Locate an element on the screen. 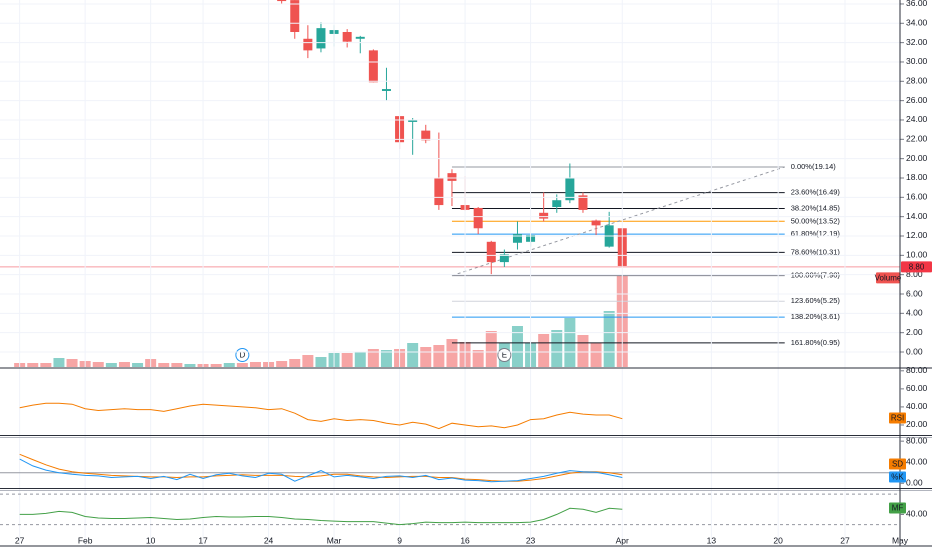 The image size is (932, 550). y-tick-label: 32.00 is located at coordinates (917, 42).